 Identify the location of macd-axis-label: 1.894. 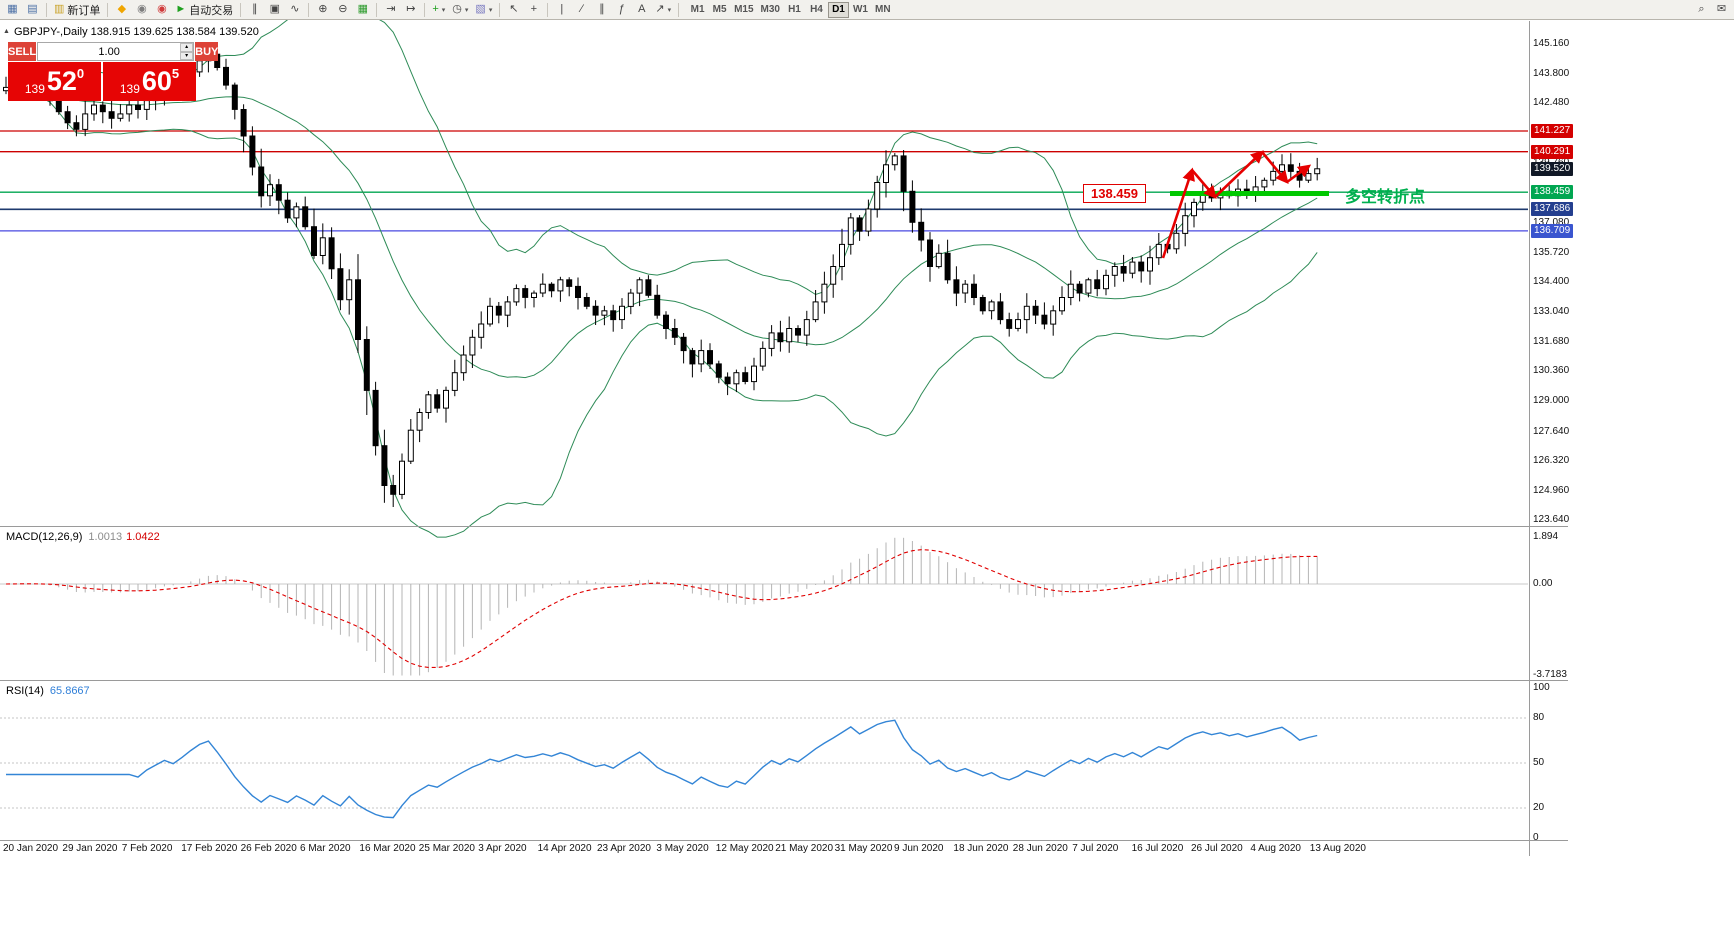
(1546, 537).